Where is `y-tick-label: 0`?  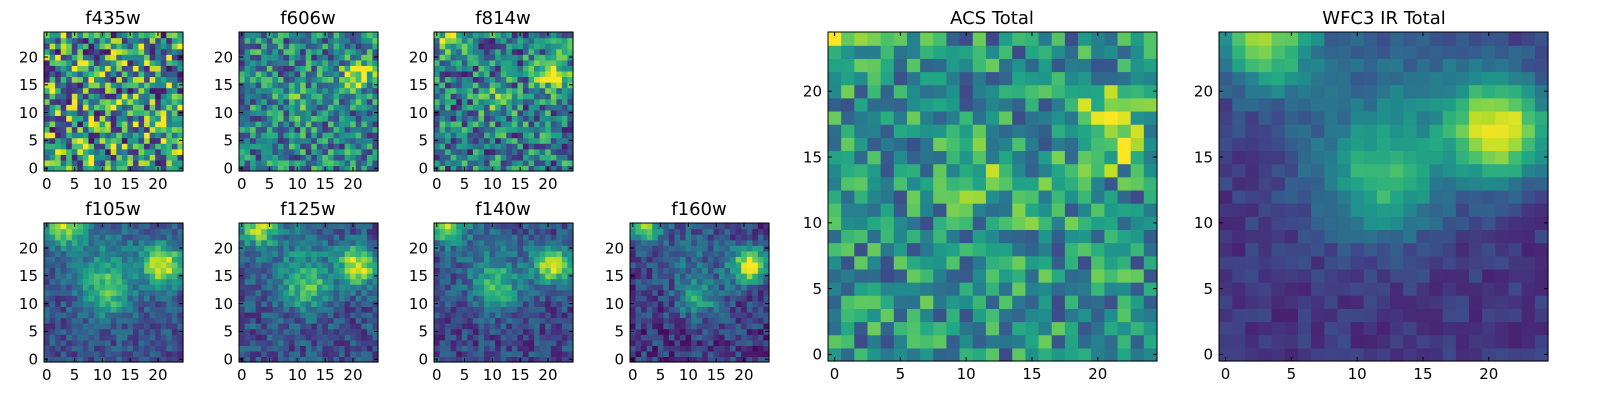
y-tick-label: 0 is located at coordinates (423, 168).